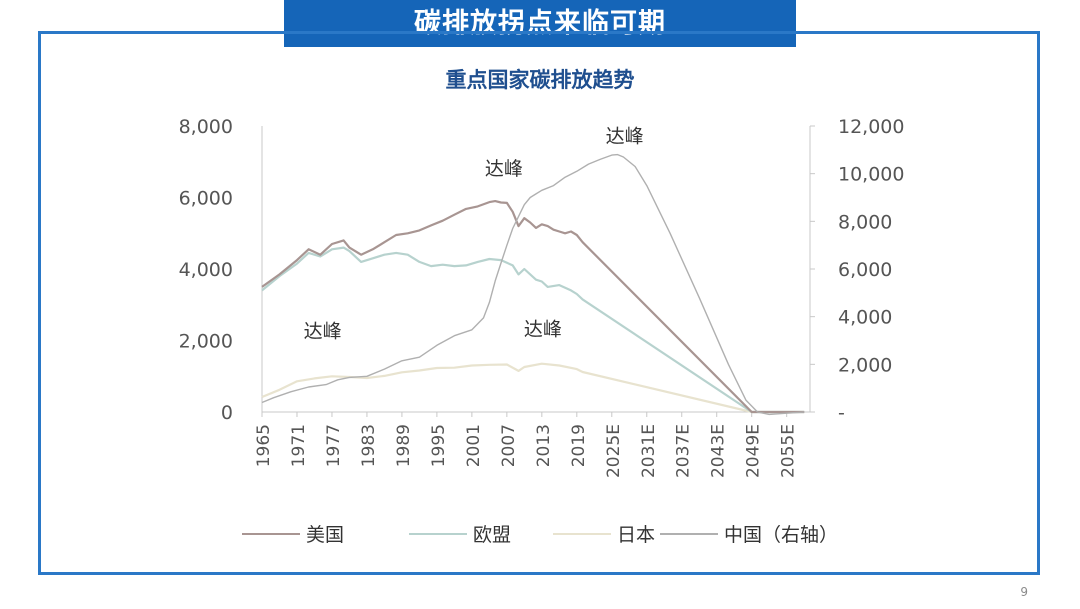  Describe the element at coordinates (841, 413) in the screenshot. I see `right-tick-label: -` at that location.